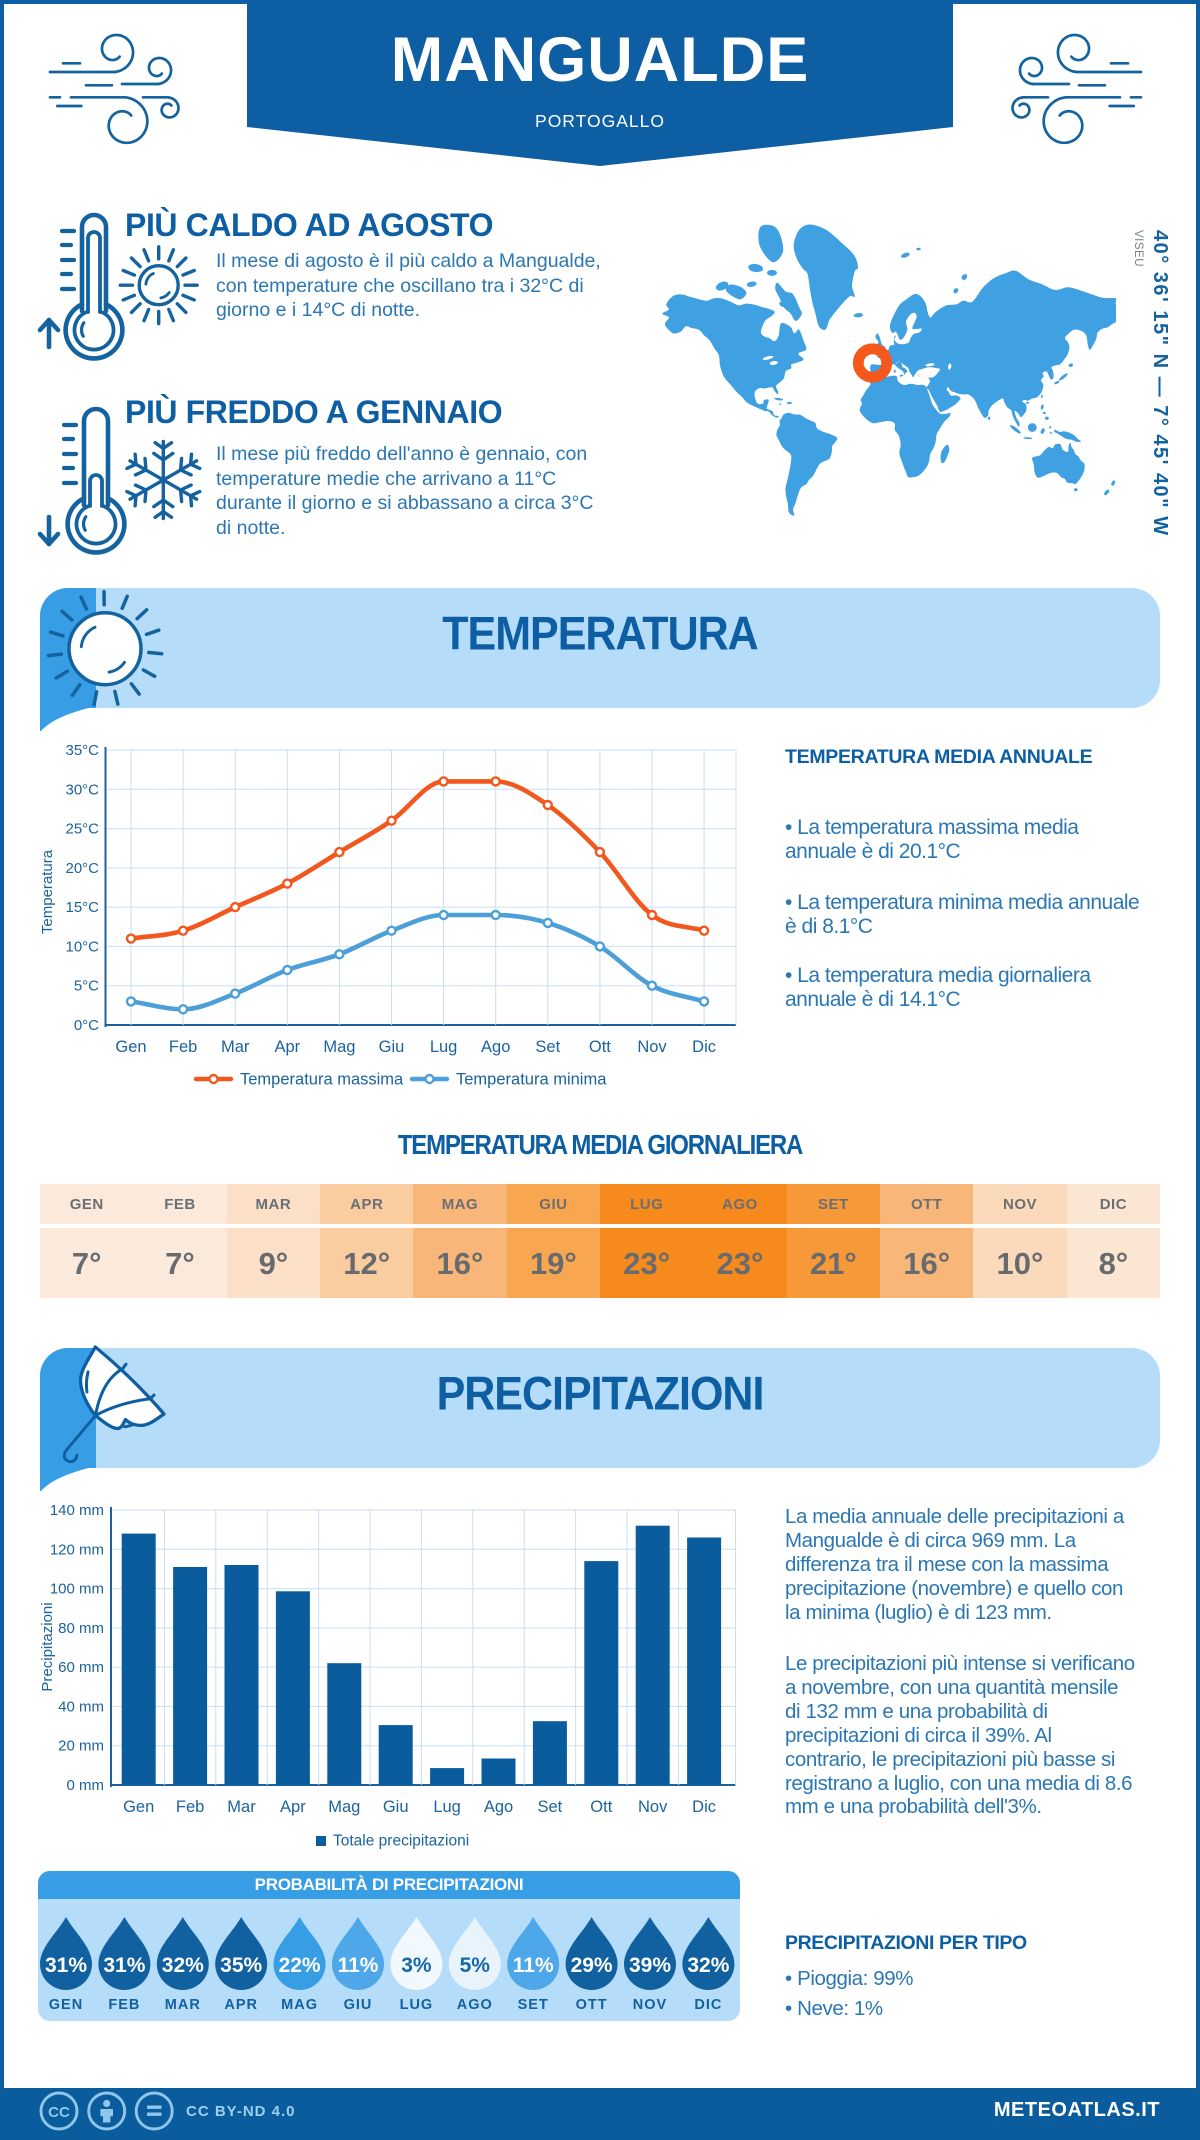 Image resolution: width=1200 pixels, height=2140 pixels. Describe the element at coordinates (82, 750) in the screenshot. I see `svg-text: 35°C` at that location.